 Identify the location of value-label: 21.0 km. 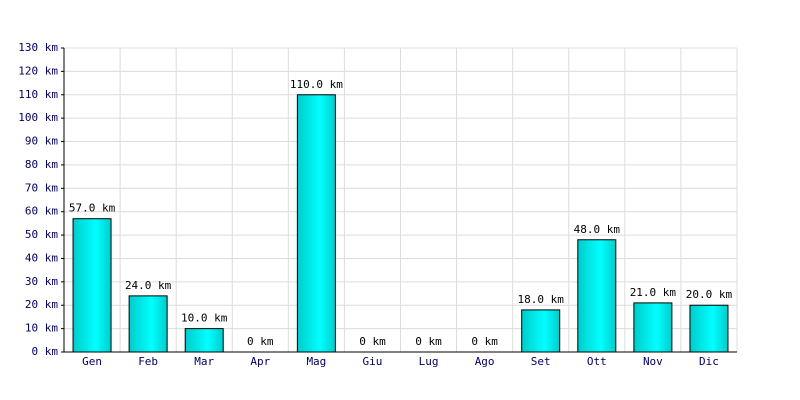
(653, 292).